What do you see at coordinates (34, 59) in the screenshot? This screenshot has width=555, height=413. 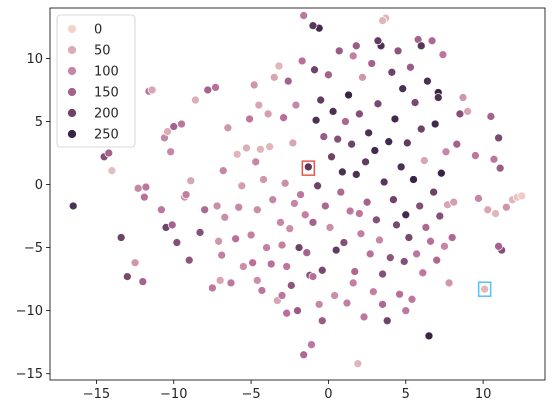 I see `y-tick-label: 10` at bounding box center [34, 59].